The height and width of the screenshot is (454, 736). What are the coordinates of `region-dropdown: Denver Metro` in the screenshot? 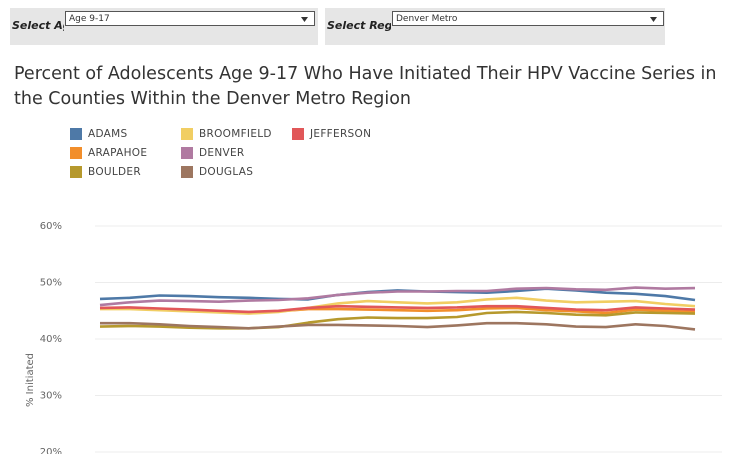 It's located at (528, 18).